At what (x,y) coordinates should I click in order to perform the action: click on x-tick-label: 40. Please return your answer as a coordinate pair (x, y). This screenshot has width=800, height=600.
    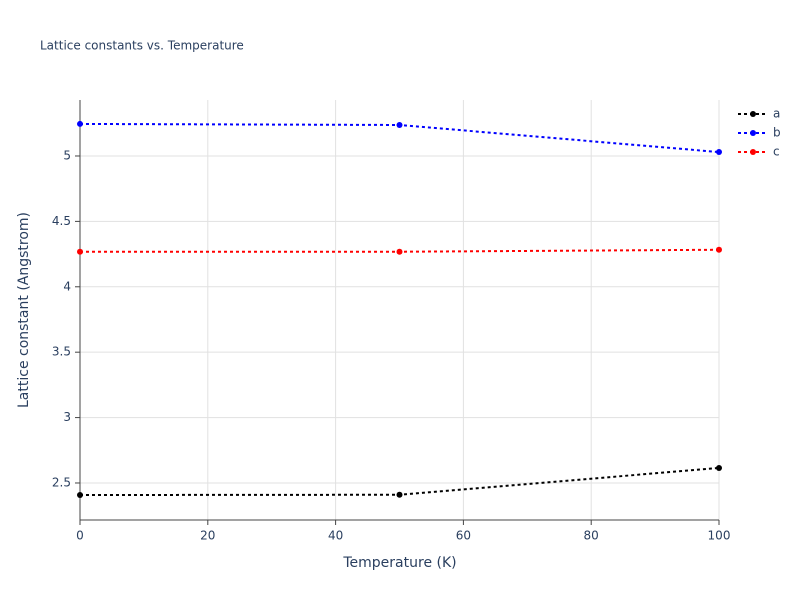
    Looking at the image, I should click on (335, 536).